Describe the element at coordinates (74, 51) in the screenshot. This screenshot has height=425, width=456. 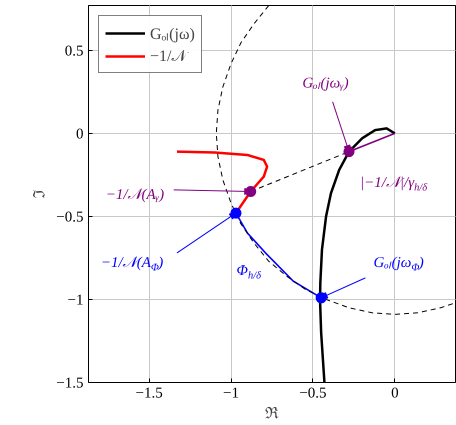
I see `y-tick-label: 0.5` at that location.